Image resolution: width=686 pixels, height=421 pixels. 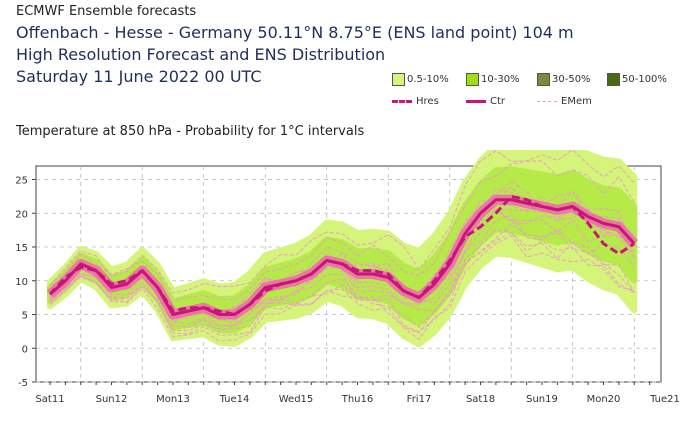 What do you see at coordinates (234, 399) in the screenshot?
I see `x-tick-label: Tue14` at bounding box center [234, 399].